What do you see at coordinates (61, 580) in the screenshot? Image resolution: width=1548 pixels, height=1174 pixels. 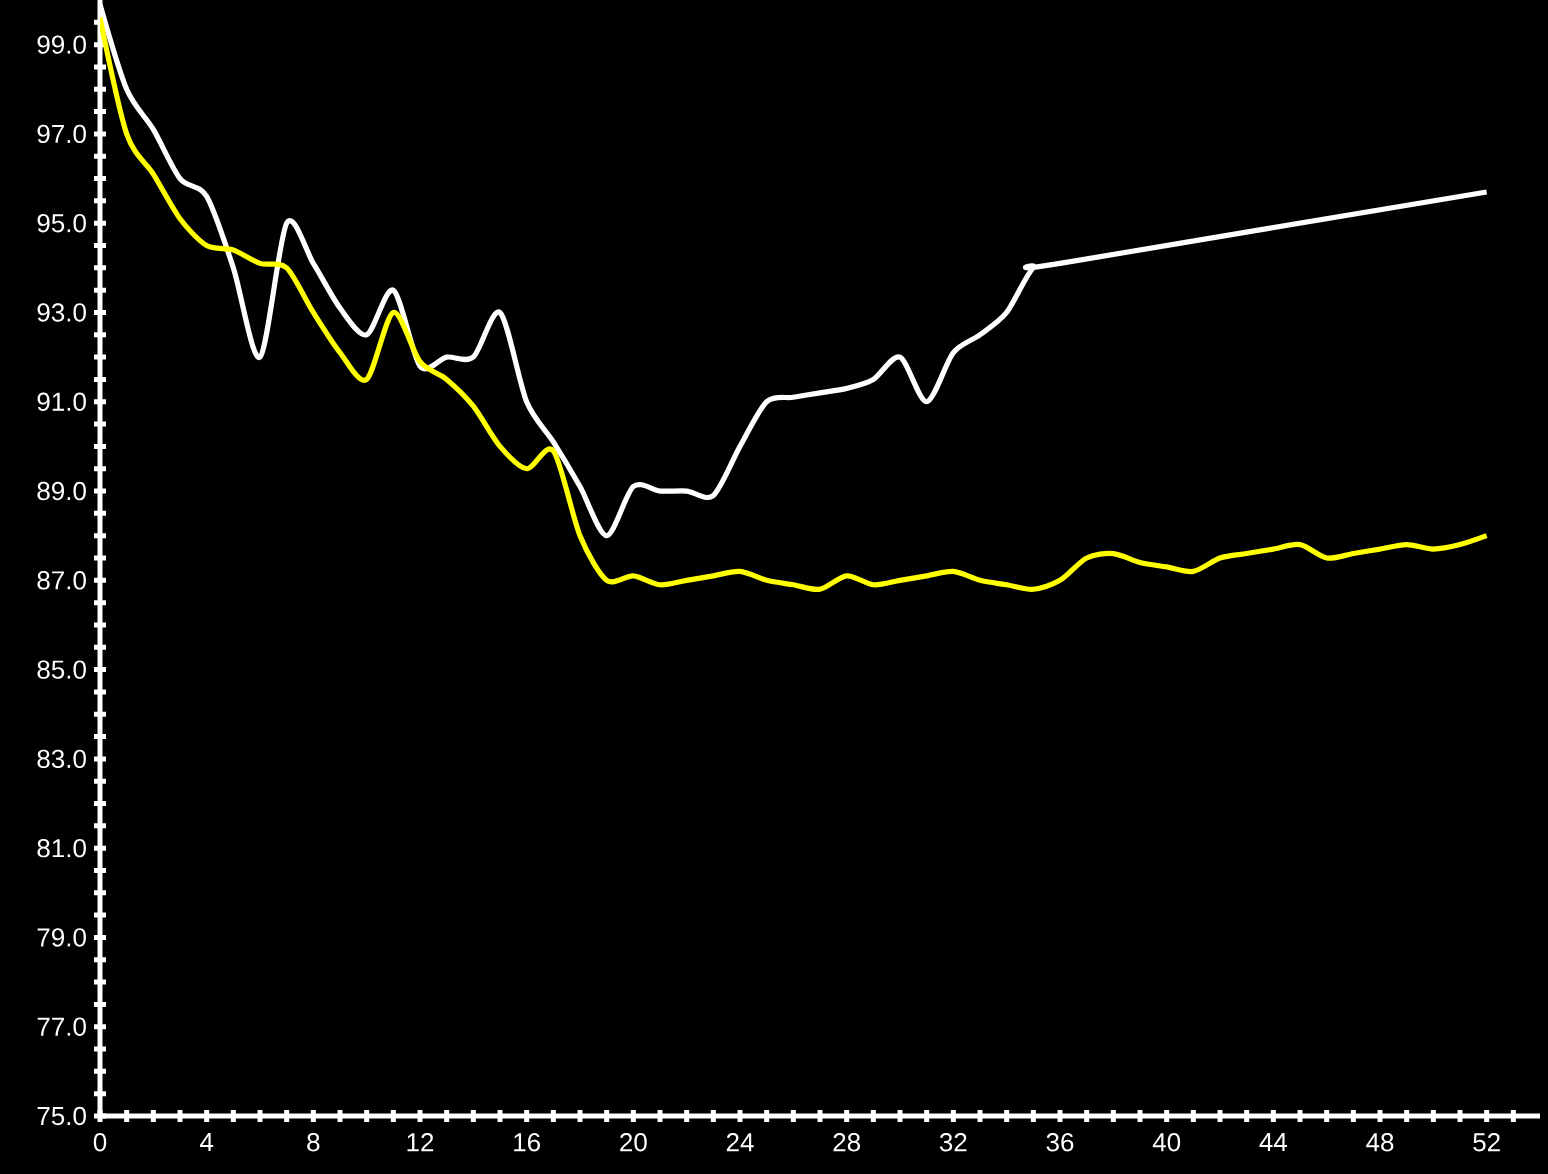 I see `y-tick-label: 87.0` at bounding box center [61, 580].